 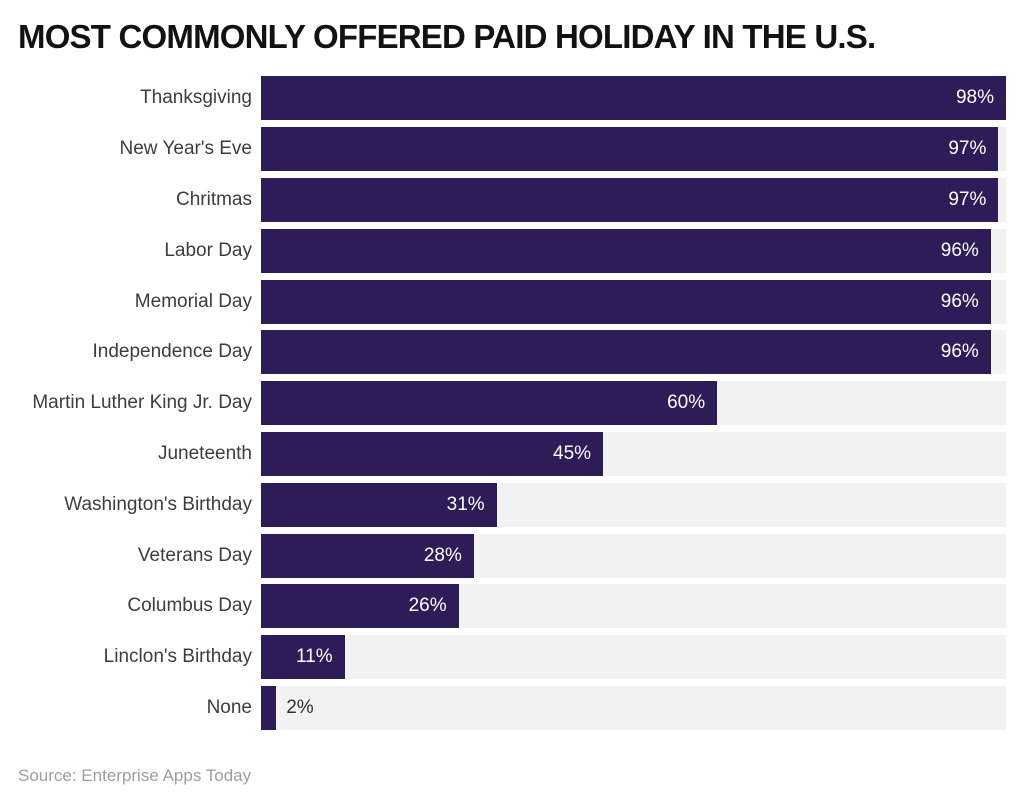 I want to click on category-label: Veterans Day, so click(x=194, y=555).